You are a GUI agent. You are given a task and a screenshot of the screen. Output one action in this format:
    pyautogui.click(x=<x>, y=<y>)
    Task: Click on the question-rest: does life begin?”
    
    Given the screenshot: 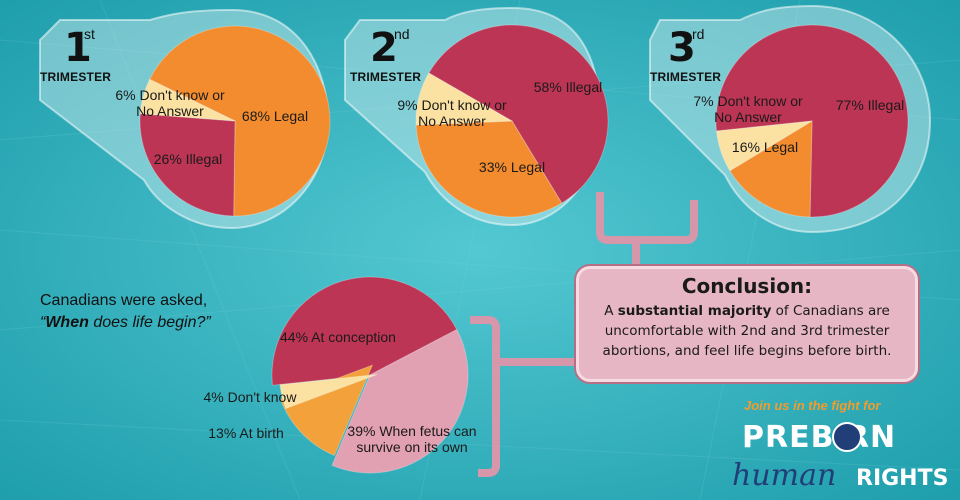 What is the action you would take?
    pyautogui.click(x=149, y=322)
    